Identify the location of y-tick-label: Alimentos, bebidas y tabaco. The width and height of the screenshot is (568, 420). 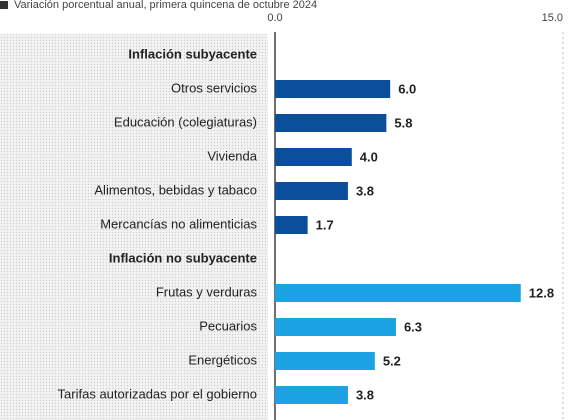
(175, 189).